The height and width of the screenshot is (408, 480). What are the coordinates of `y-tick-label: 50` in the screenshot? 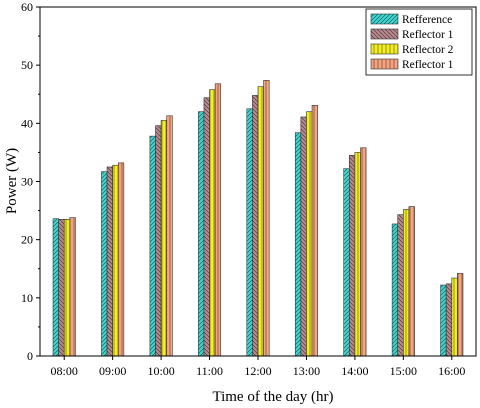 It's located at (27, 65).